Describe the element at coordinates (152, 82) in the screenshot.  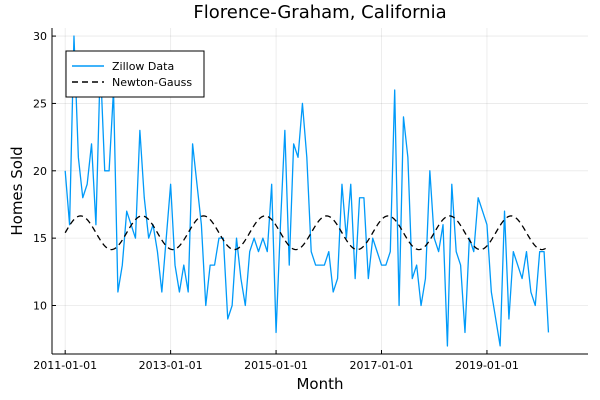
I see `legend-label-newton-gauss: Newton-Gauss` at that location.